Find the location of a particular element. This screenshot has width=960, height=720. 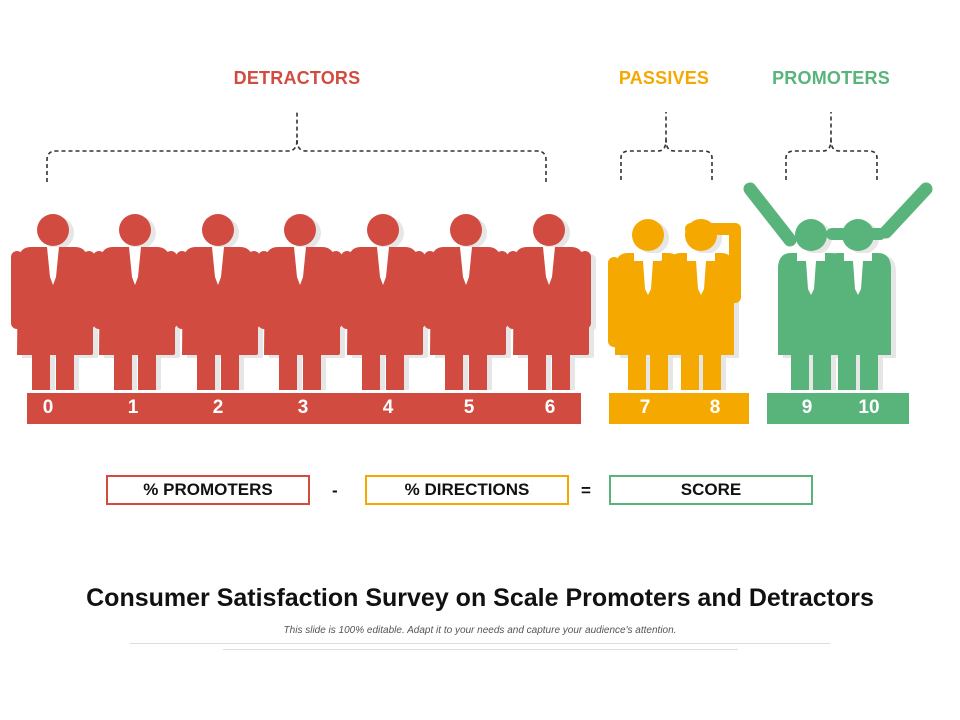

passives-brace is located at coordinates (666, 146).